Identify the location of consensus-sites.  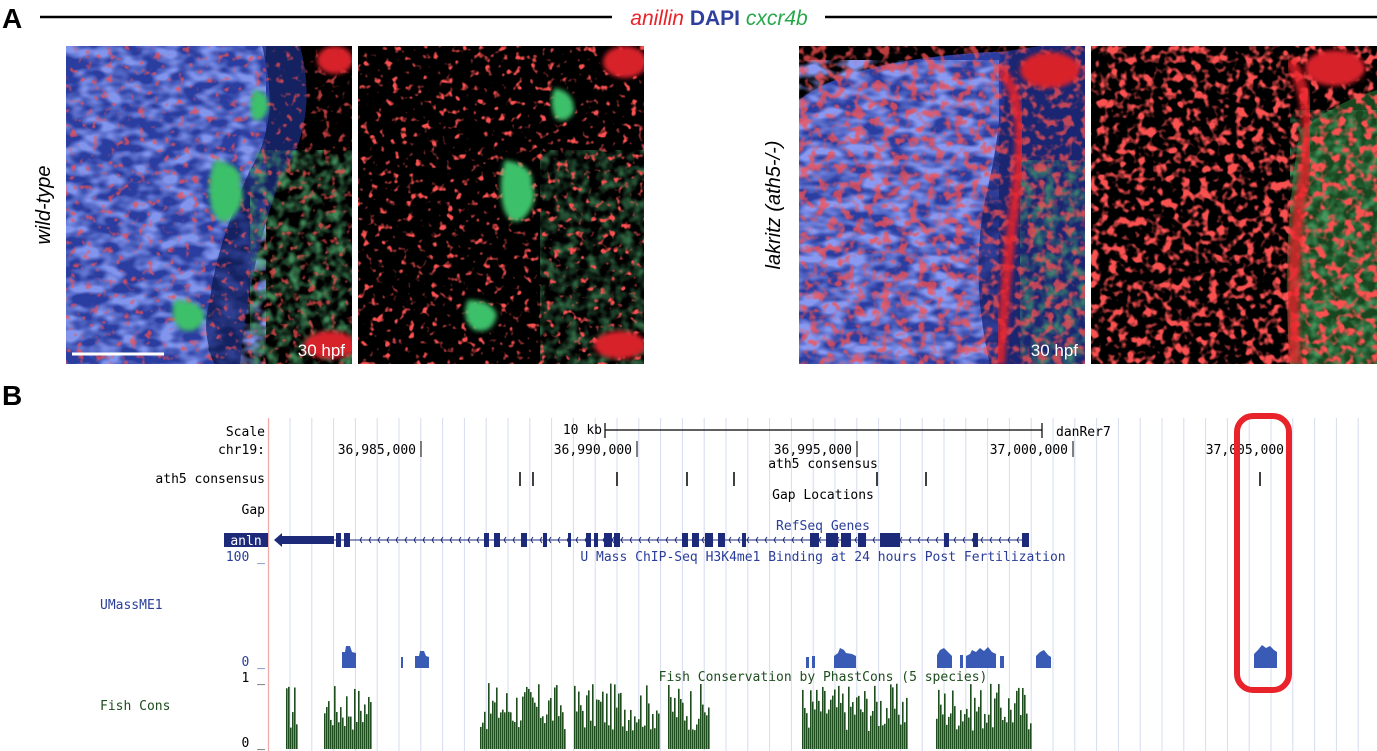
(890, 479).